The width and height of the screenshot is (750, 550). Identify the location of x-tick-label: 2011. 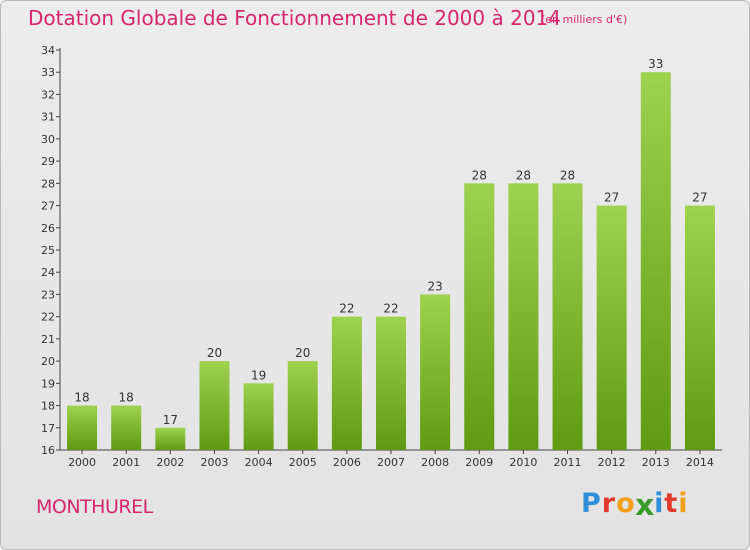
(568, 462).